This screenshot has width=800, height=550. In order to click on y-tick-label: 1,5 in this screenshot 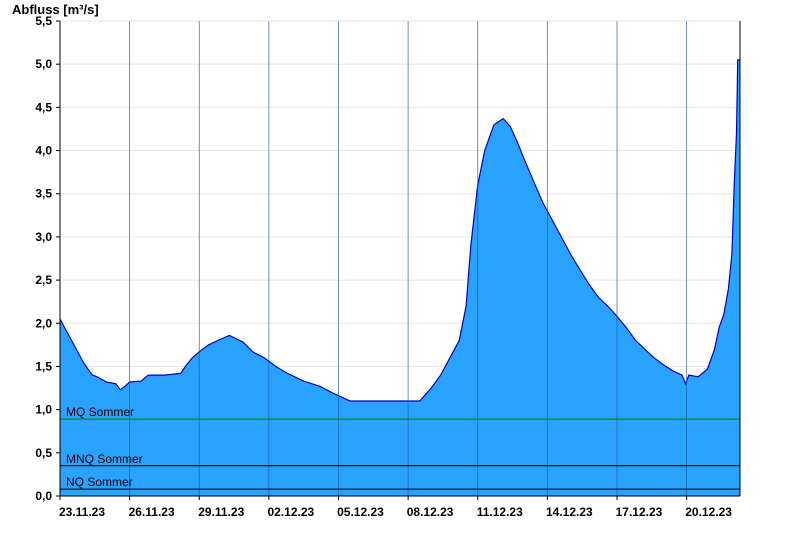, I will do `click(43, 366)`.